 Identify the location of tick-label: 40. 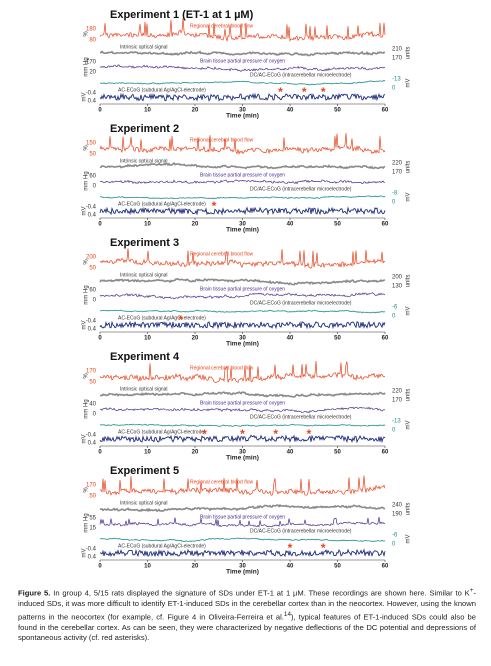
(92, 405).